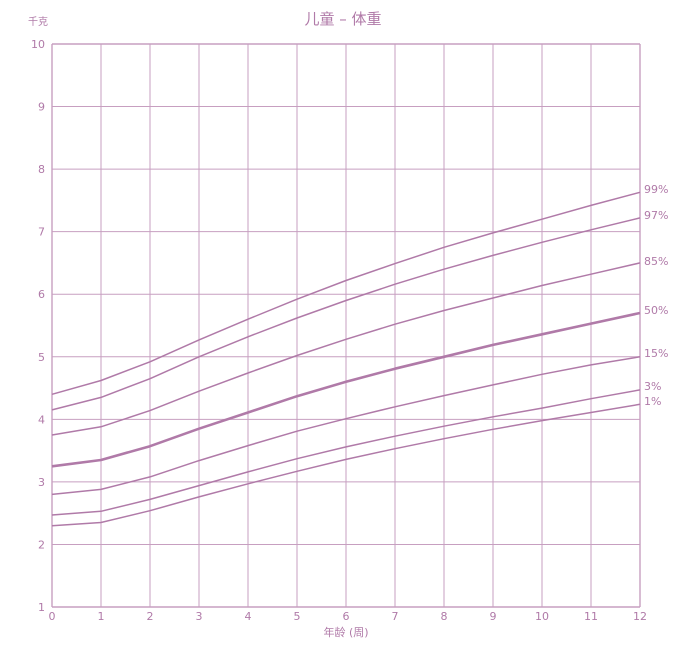 The width and height of the screenshot is (693, 653). I want to click on x-axis-label: 年龄 (周), so click(345, 632).